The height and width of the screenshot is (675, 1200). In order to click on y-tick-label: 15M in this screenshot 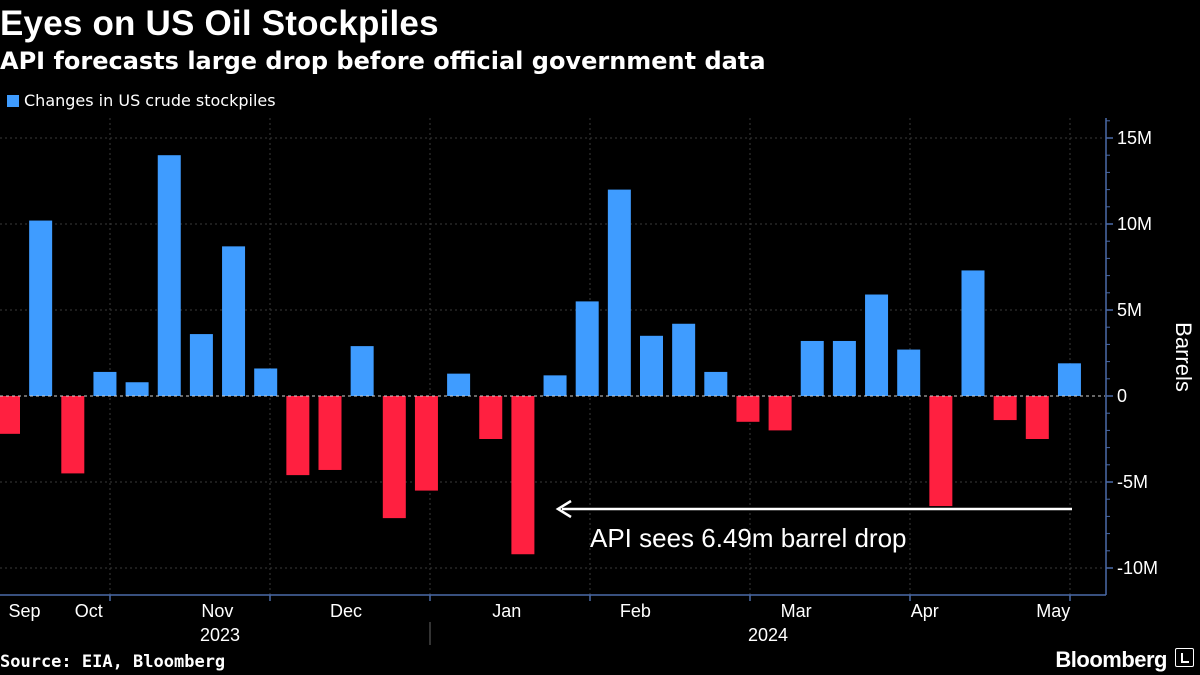, I will do `click(1134, 138)`.